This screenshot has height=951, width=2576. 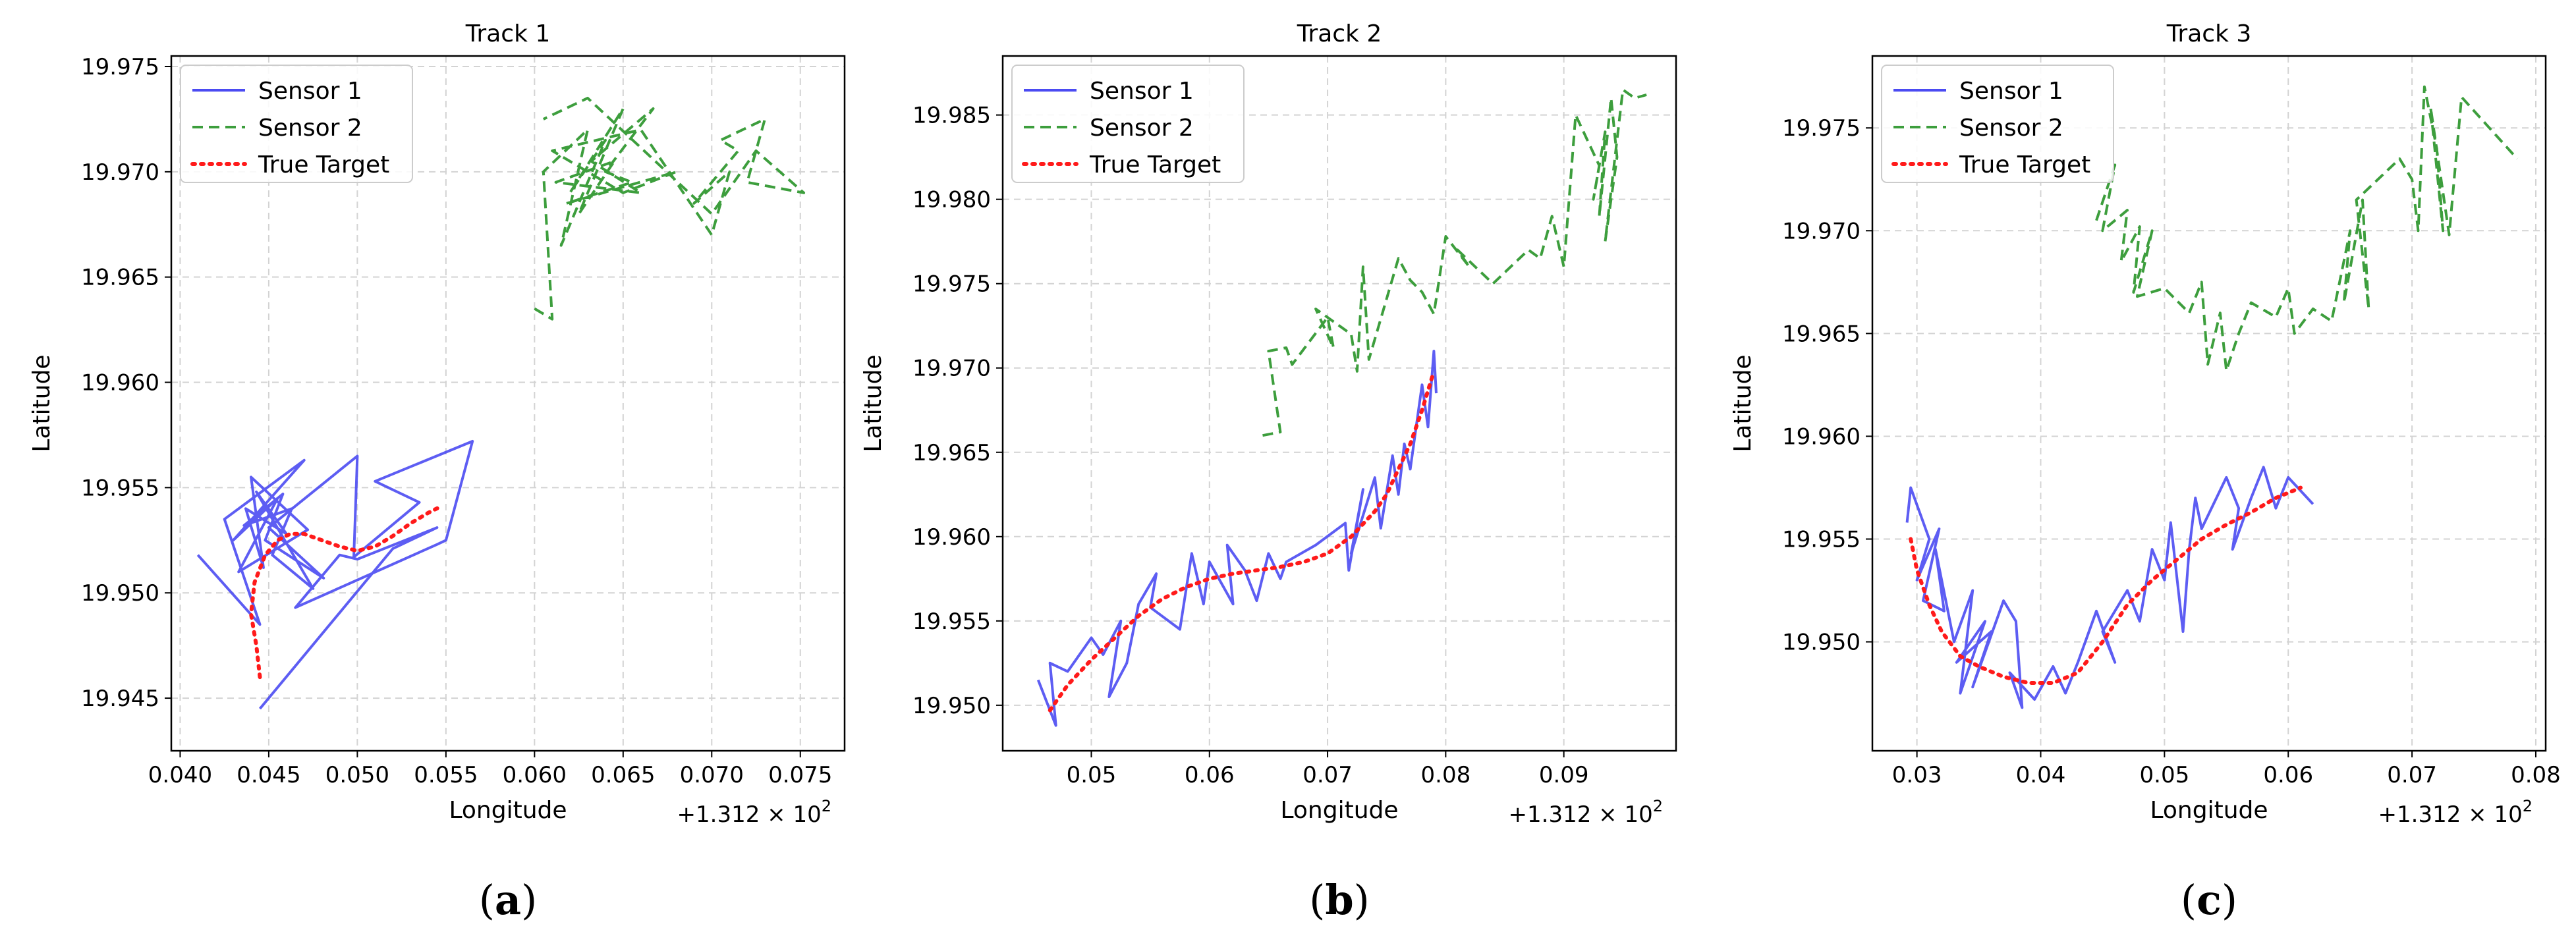 What do you see at coordinates (951, 200) in the screenshot?
I see `y-tick-label: 19.980` at bounding box center [951, 200].